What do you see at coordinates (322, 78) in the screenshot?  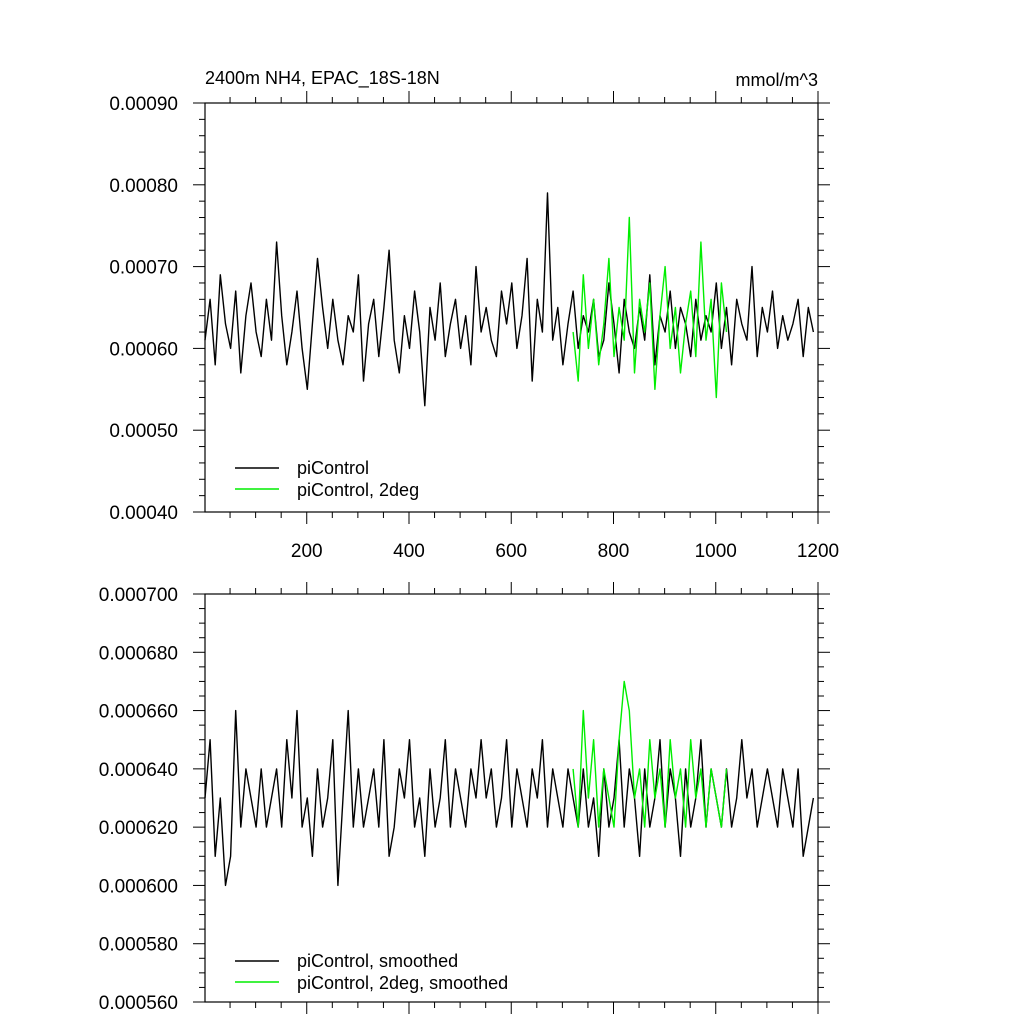 I see `top-chart-title: 2400m NH4, EPAC_18S-18N` at bounding box center [322, 78].